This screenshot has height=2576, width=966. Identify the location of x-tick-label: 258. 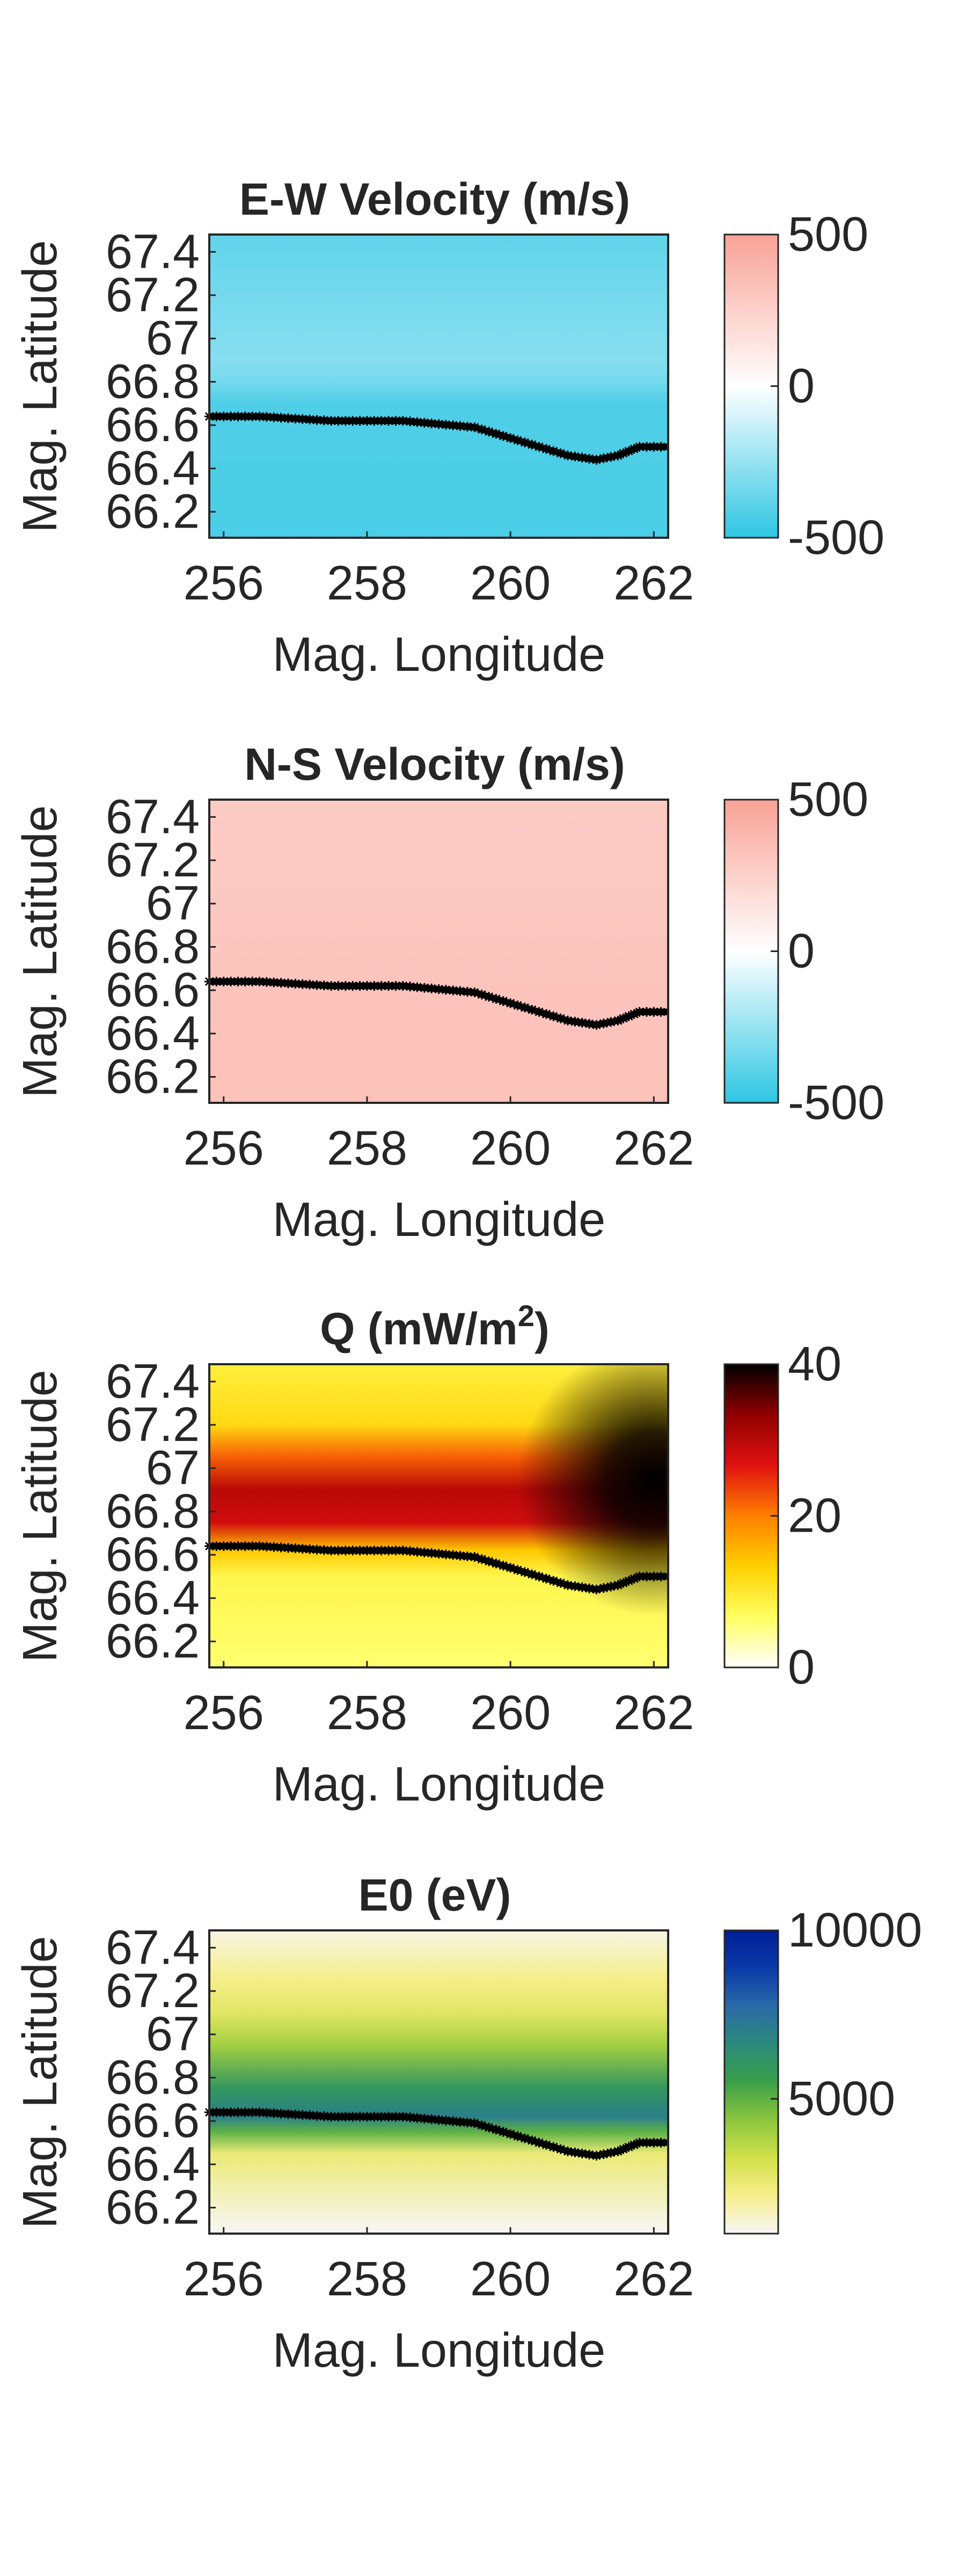
(367, 2279).